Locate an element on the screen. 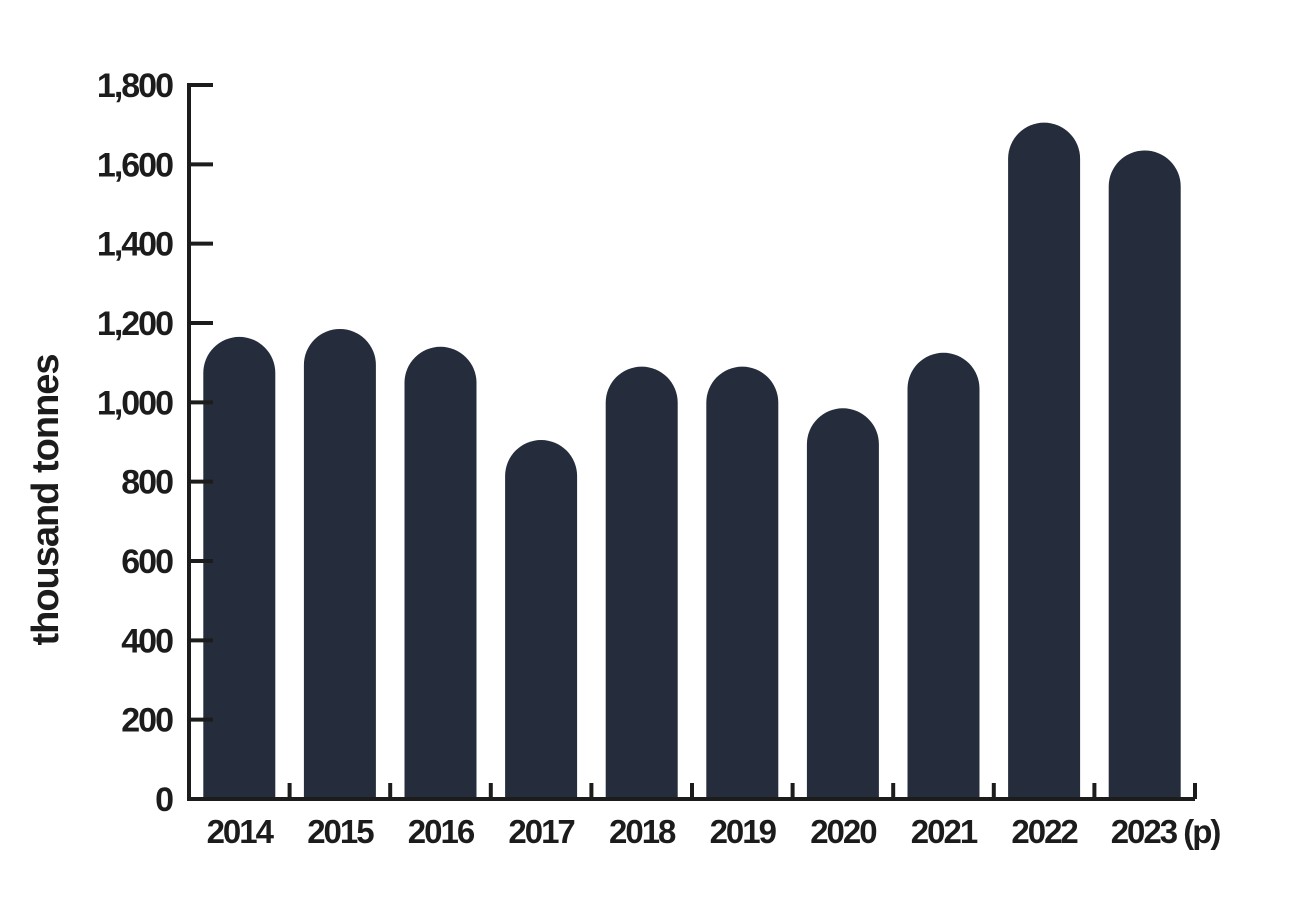  x-tick-label: 2016 is located at coordinates (441, 831).